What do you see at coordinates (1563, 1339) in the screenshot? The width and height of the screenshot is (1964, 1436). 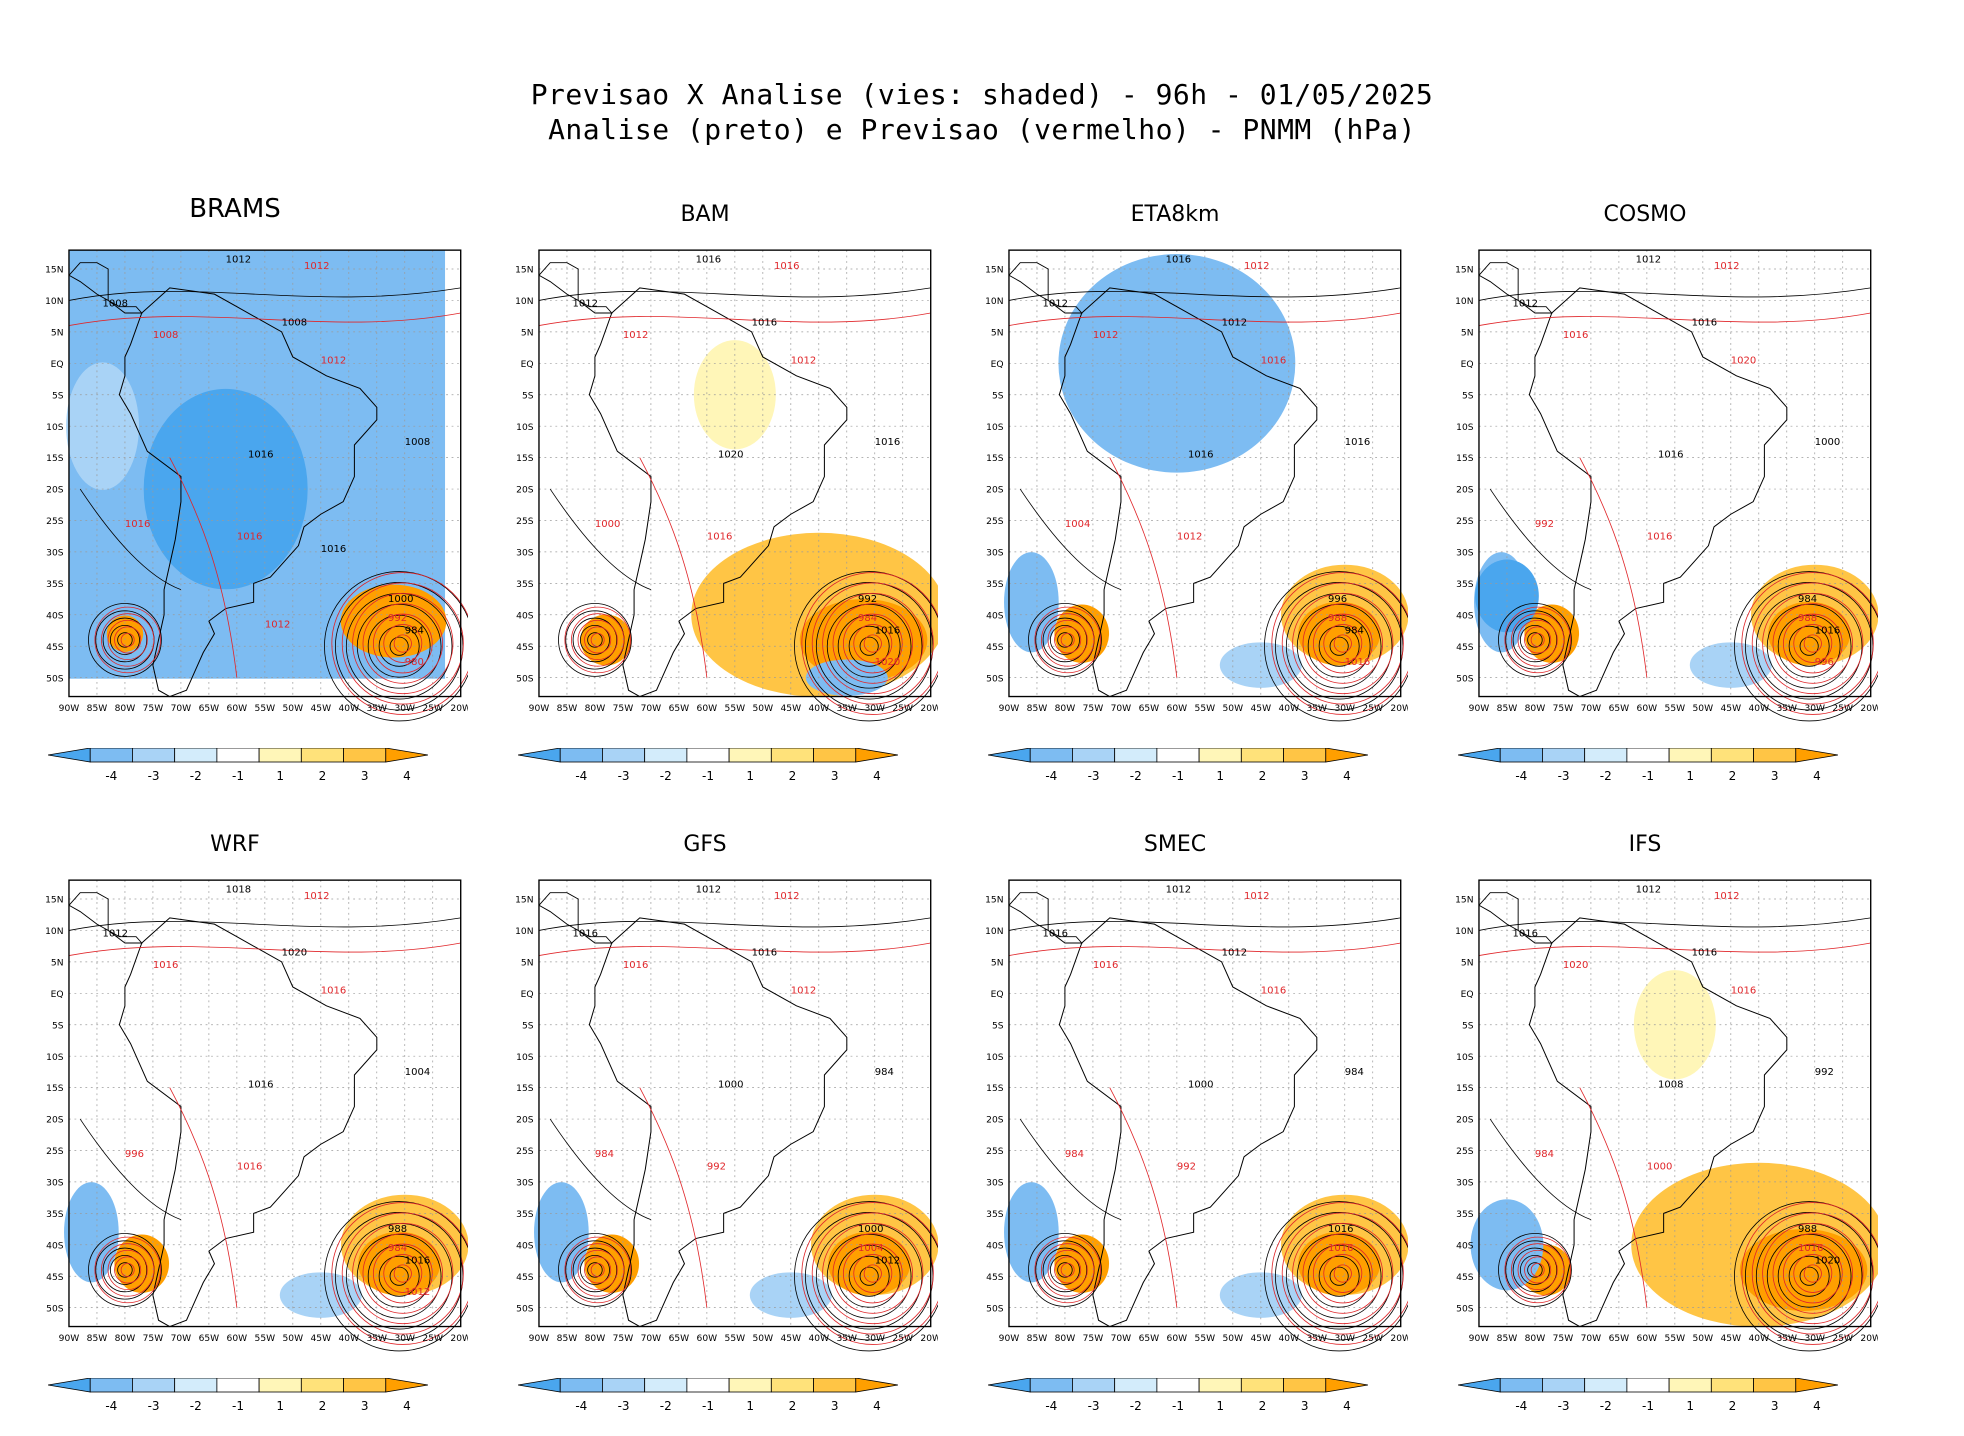 I see `longitude-label: 75W` at bounding box center [1563, 1339].